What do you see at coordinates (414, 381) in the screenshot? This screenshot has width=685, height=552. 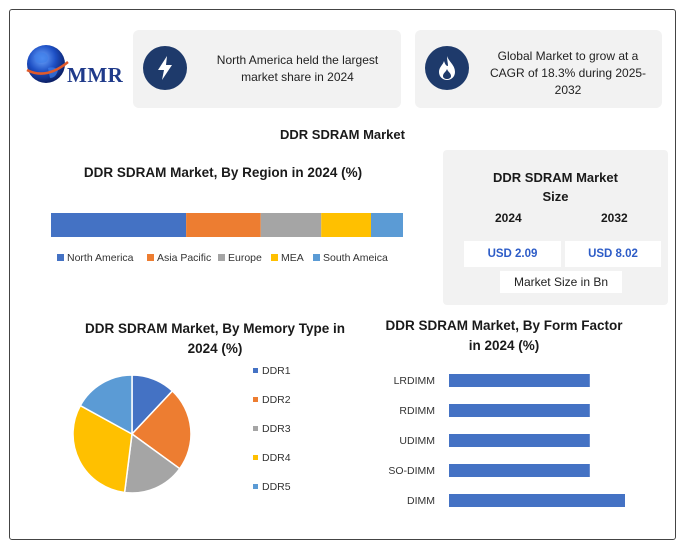 I see `form-factor-label-lrdimm: LRDIMM` at bounding box center [414, 381].